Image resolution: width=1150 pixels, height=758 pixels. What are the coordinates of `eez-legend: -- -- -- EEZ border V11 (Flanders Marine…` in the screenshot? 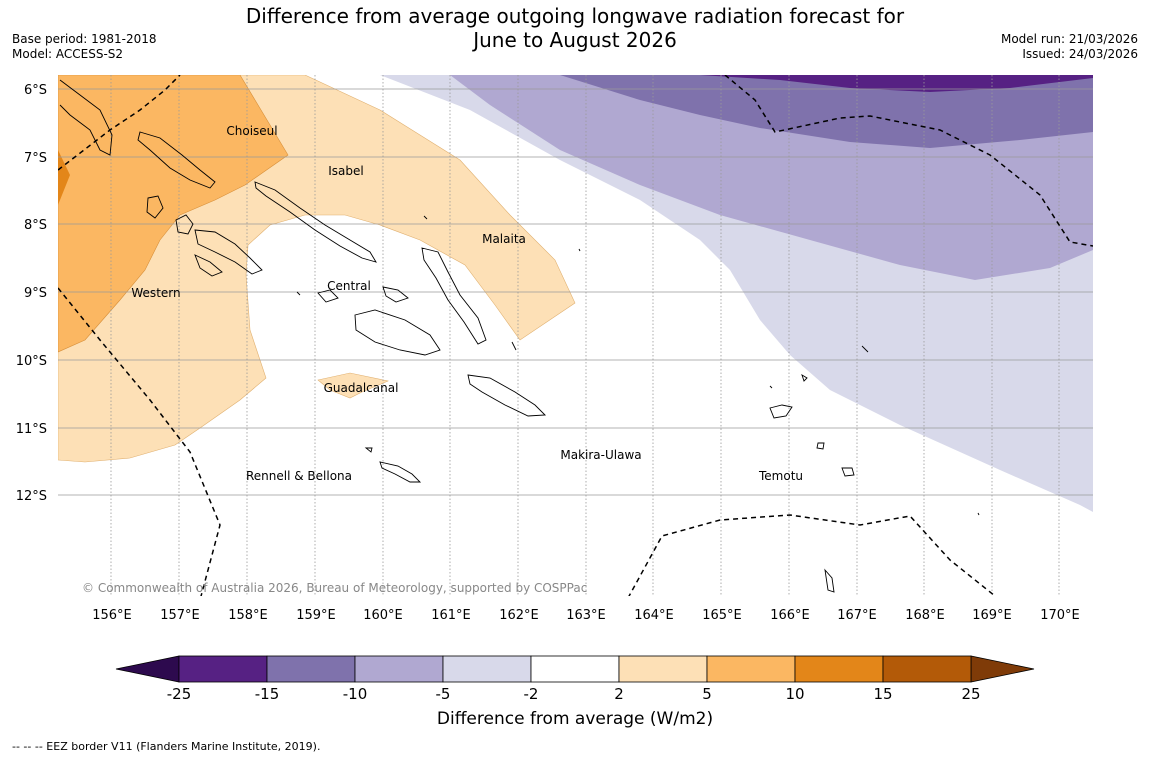 It's located at (166, 746).